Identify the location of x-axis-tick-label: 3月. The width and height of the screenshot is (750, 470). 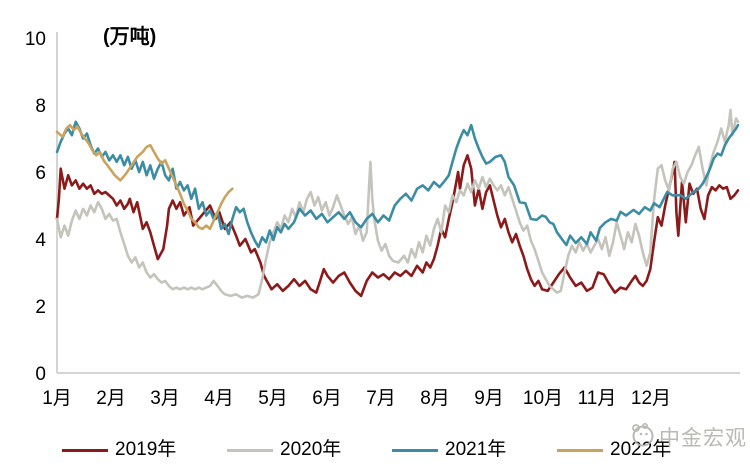
(165, 398).